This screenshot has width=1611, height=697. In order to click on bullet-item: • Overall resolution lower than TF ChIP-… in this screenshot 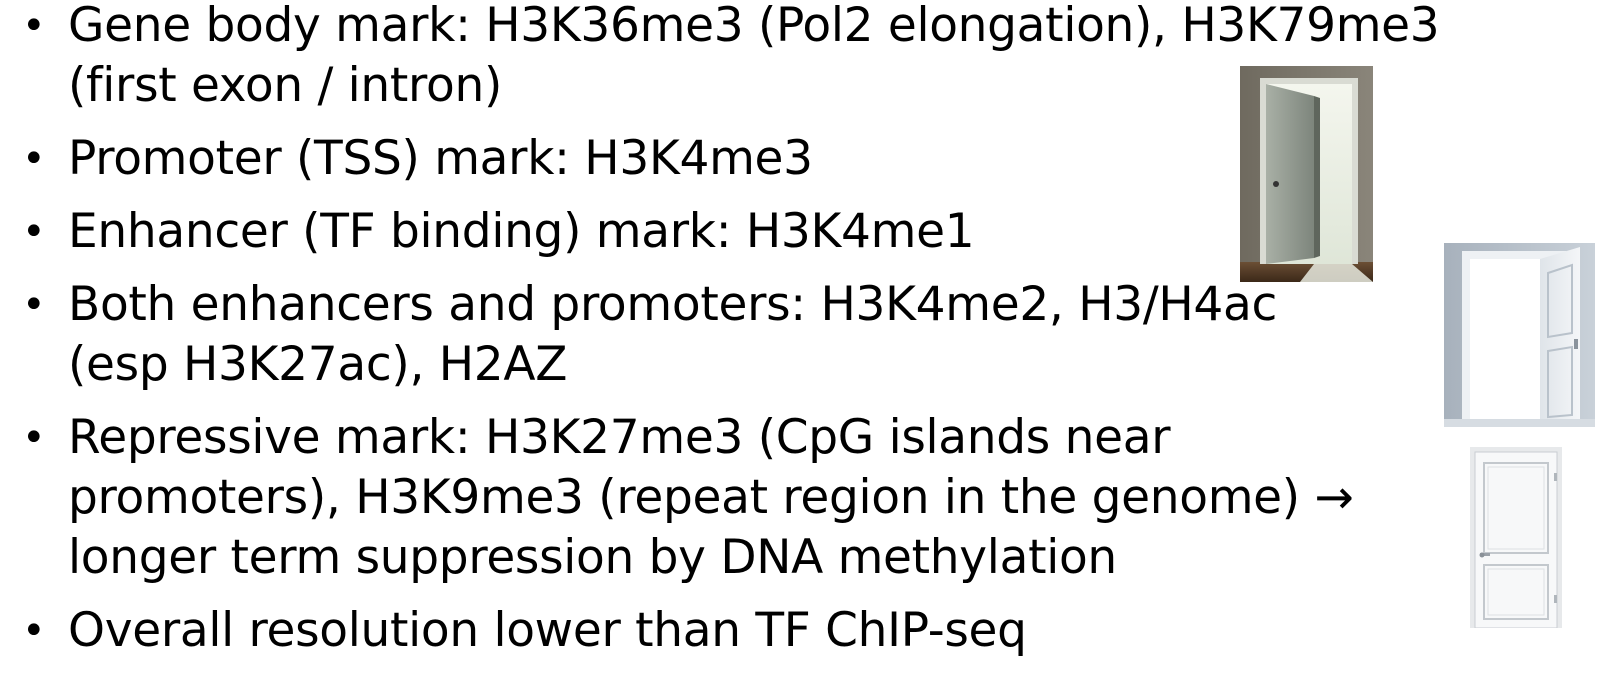, I will do `click(742, 631)`.